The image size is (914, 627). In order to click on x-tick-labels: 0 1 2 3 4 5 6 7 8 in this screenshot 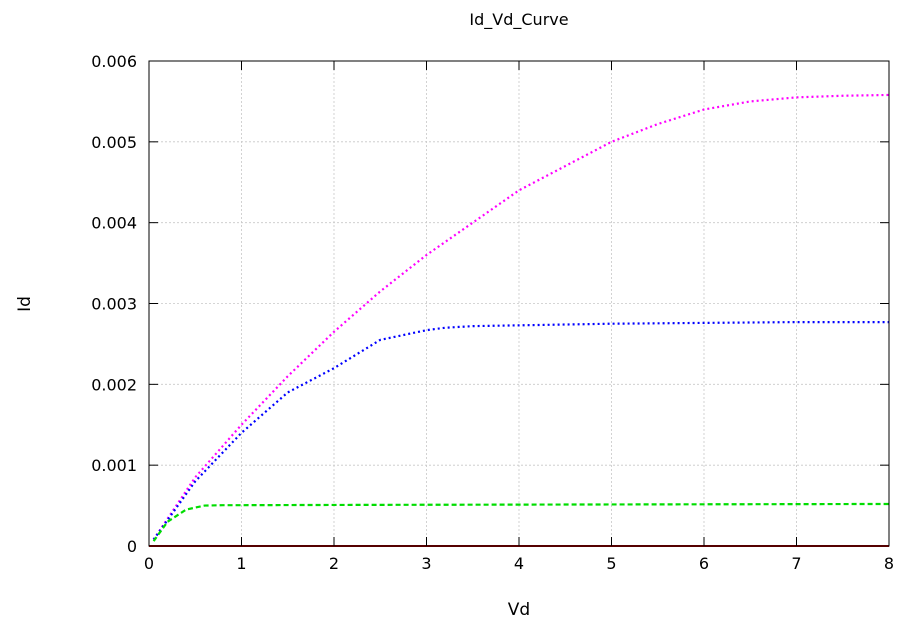, I will do `click(519, 563)`.